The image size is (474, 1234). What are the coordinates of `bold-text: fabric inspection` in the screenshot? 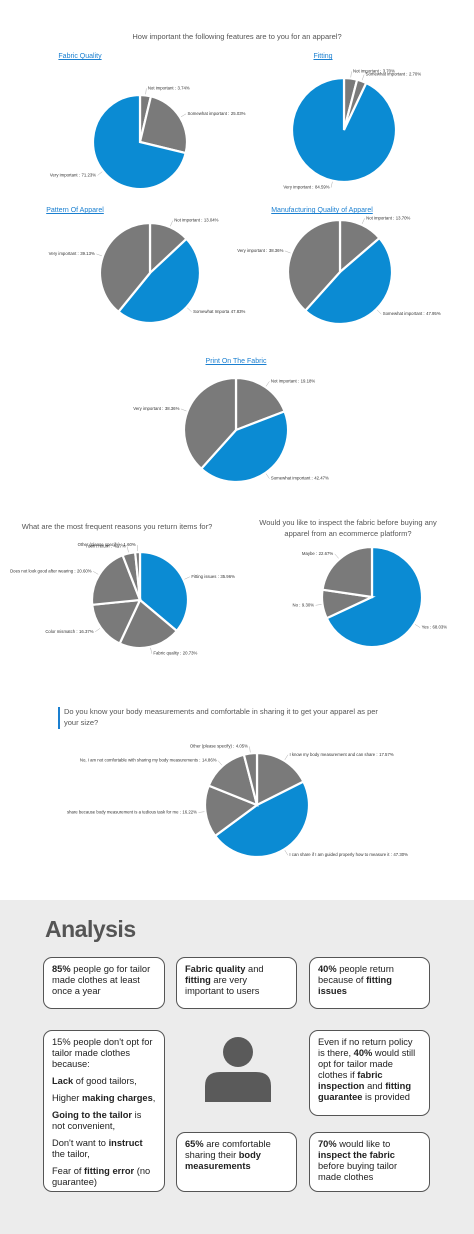 It's located at (350, 1080).